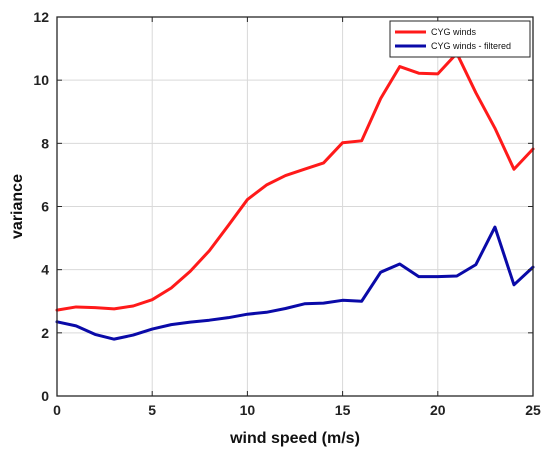 This screenshot has height=456, width=550. Describe the element at coordinates (45, 333) in the screenshot. I see `y-tick-label: 2` at that location.